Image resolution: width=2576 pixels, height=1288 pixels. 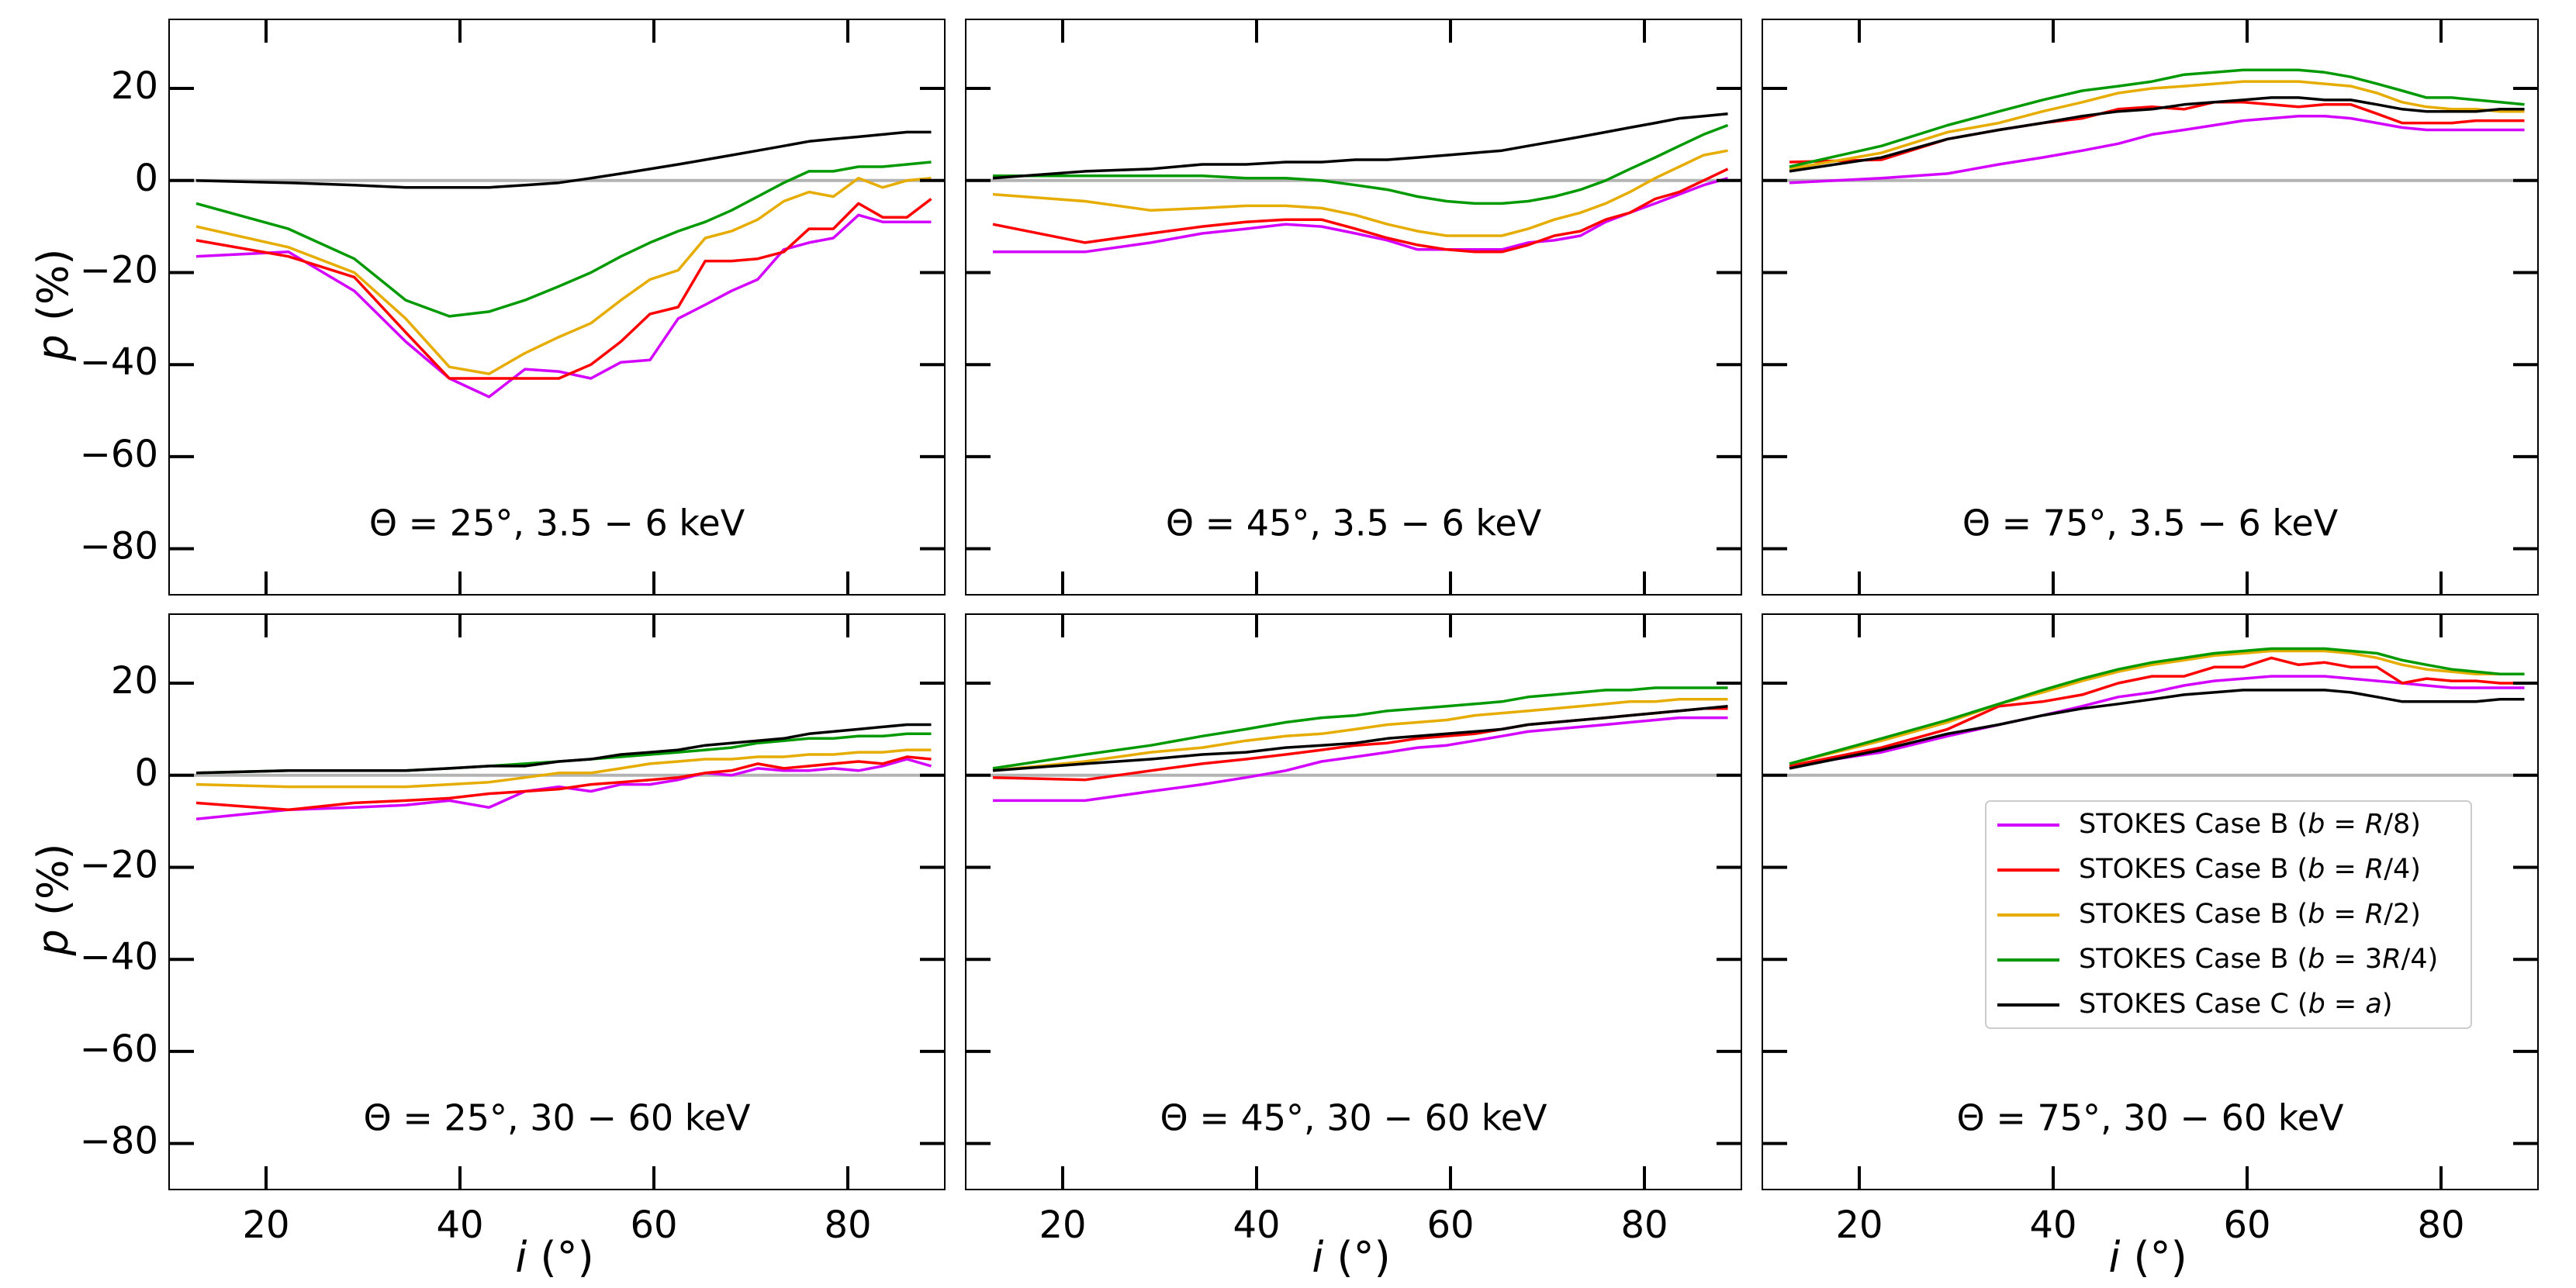 I want to click on legend-label-5: STOKES Case C (b = a), so click(x=2235, y=1005).